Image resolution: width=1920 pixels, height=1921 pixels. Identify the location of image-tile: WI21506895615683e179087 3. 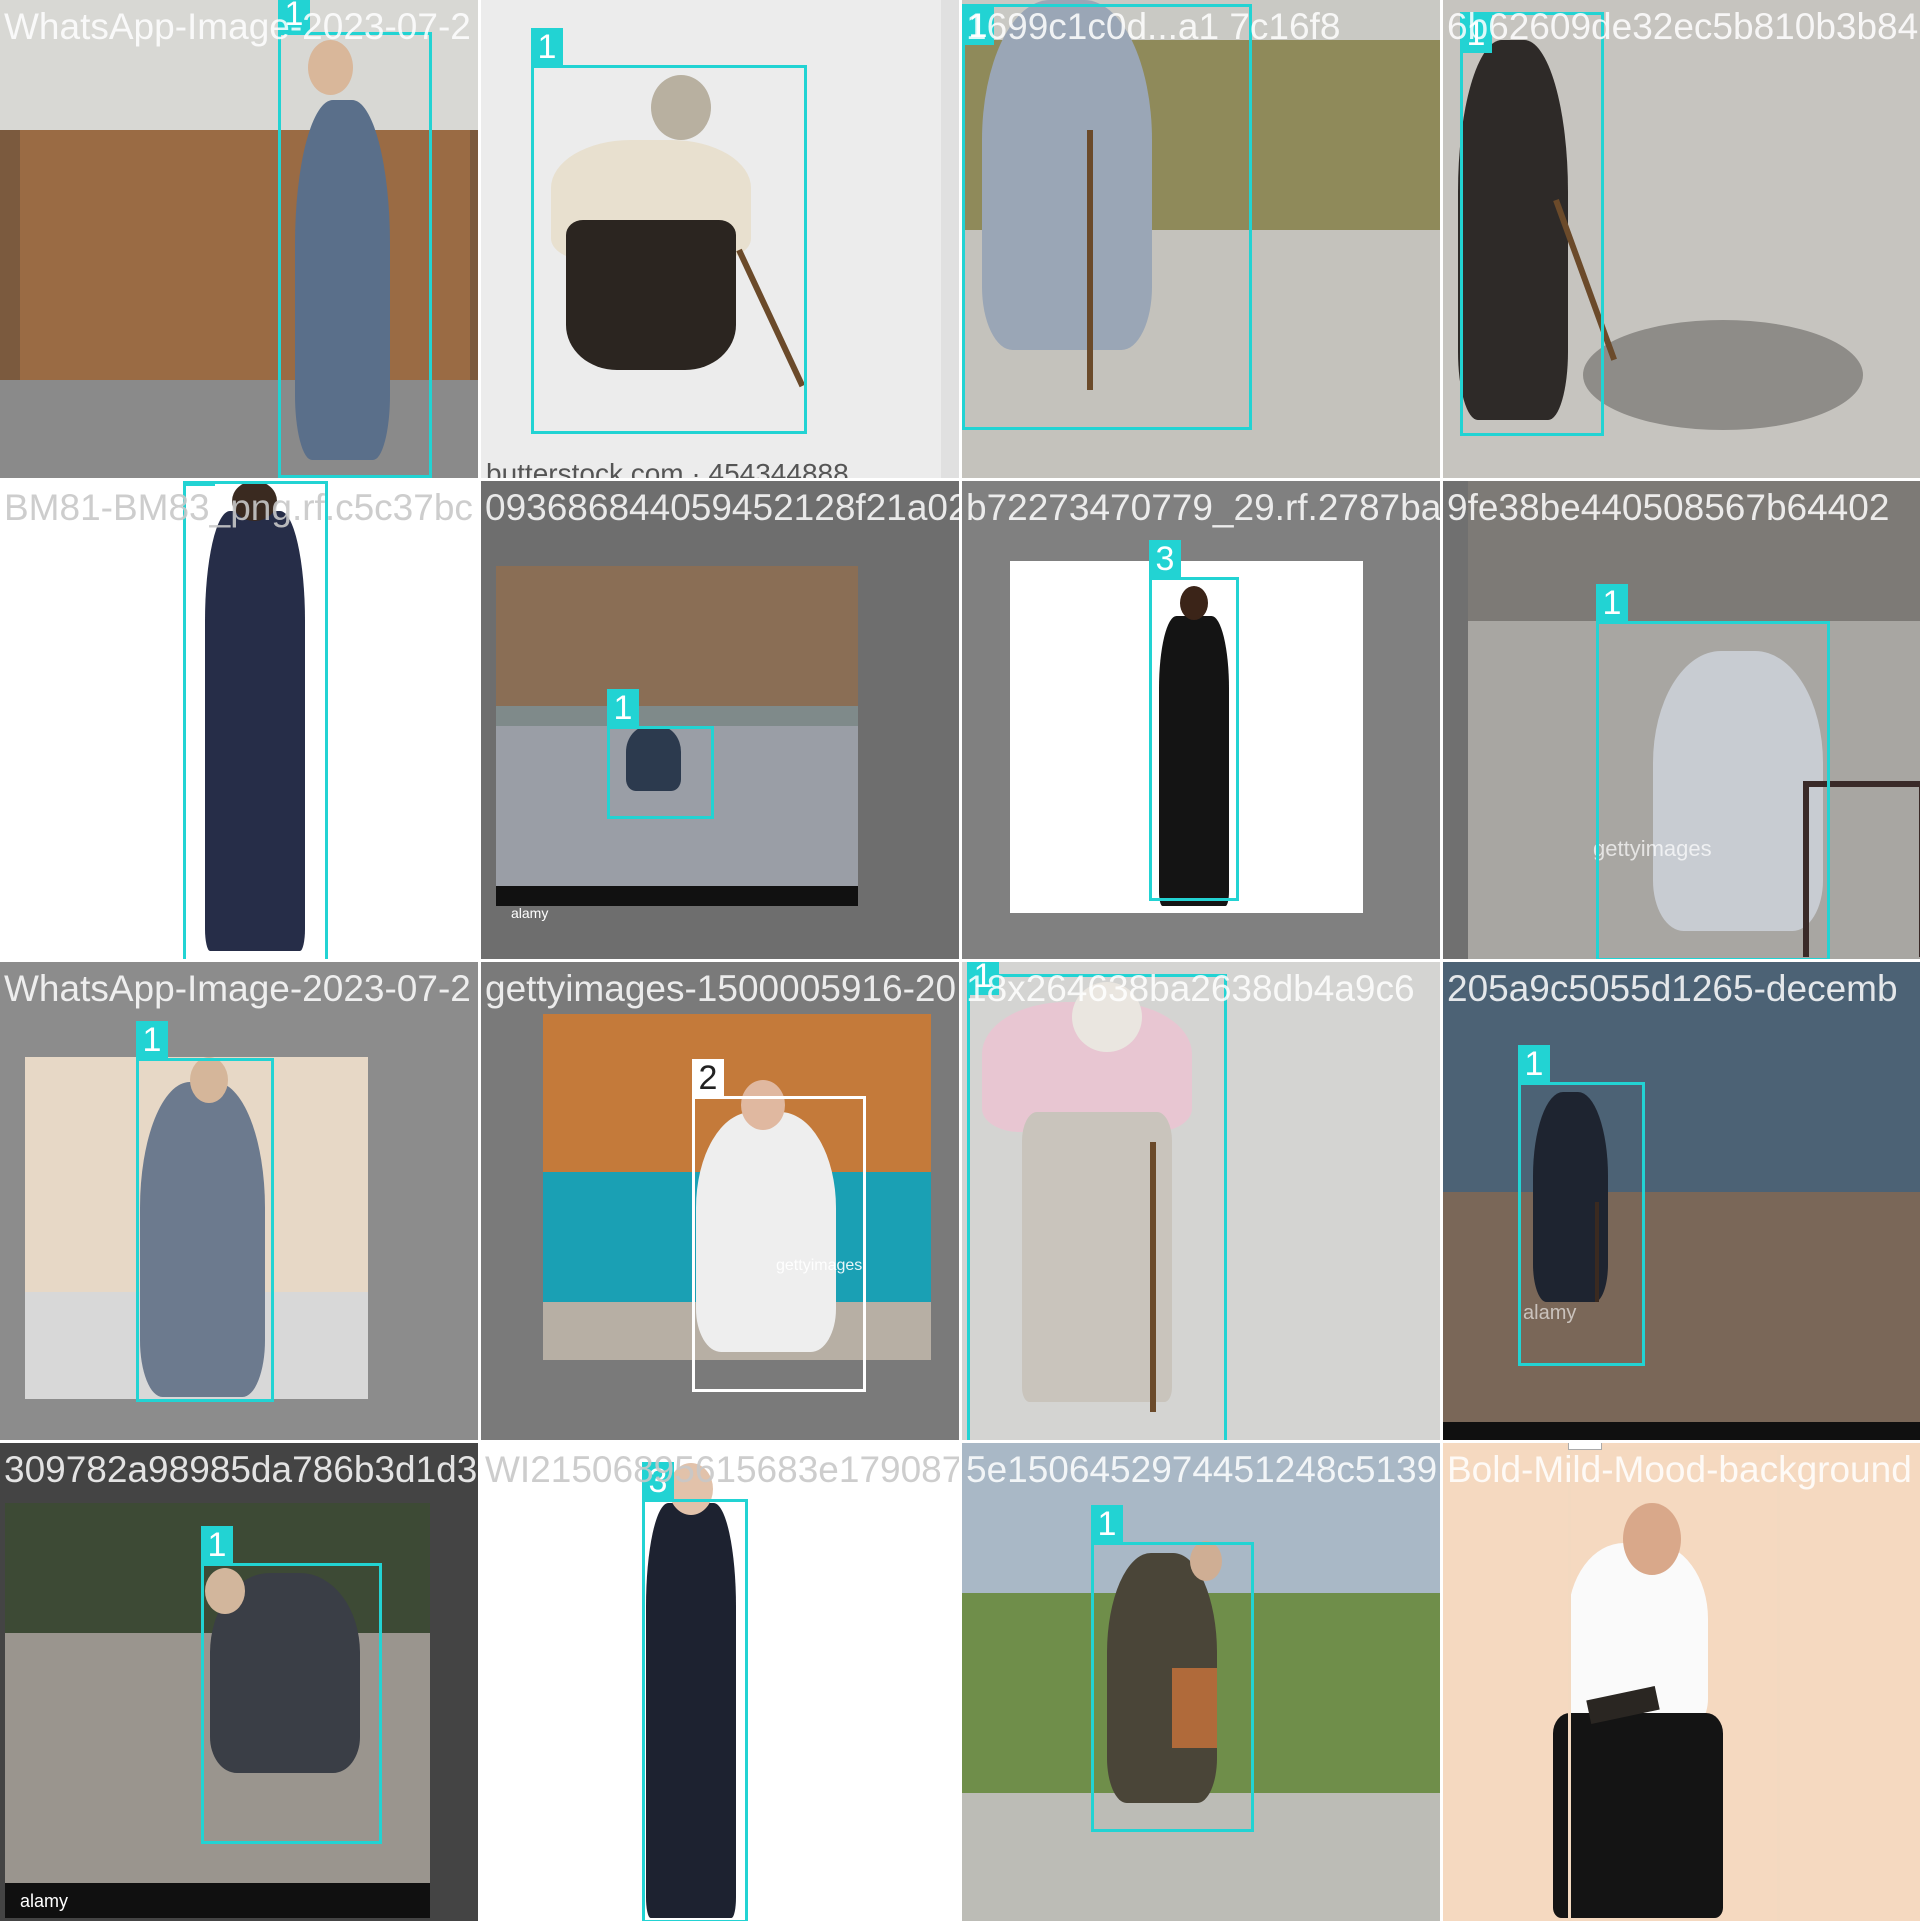
(720, 1682).